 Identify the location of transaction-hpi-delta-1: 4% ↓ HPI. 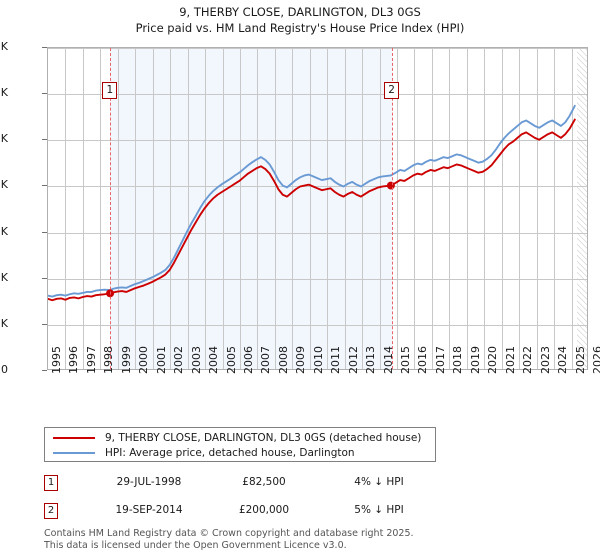
(379, 482).